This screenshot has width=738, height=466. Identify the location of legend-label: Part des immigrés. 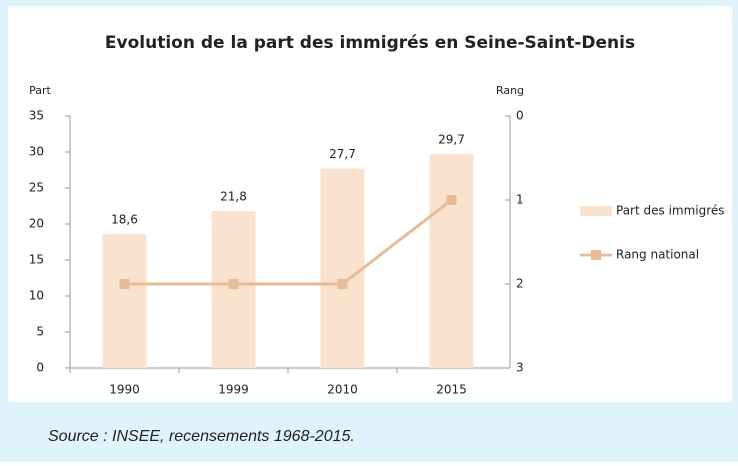
(670, 211).